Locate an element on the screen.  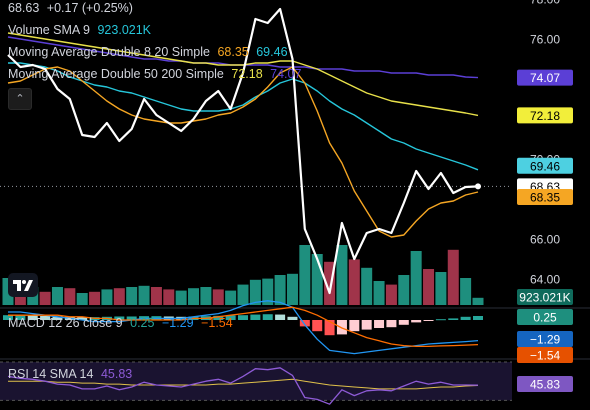
ma8-axis-label-text: 68.35 is located at coordinates (545, 198).